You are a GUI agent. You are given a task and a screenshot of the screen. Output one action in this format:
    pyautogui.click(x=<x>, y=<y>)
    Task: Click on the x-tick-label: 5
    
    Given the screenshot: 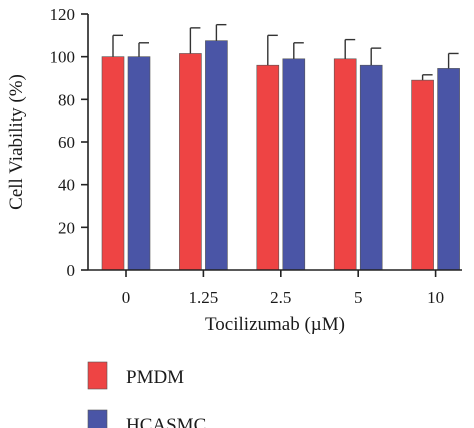 What is the action you would take?
    pyautogui.click(x=358, y=297)
    